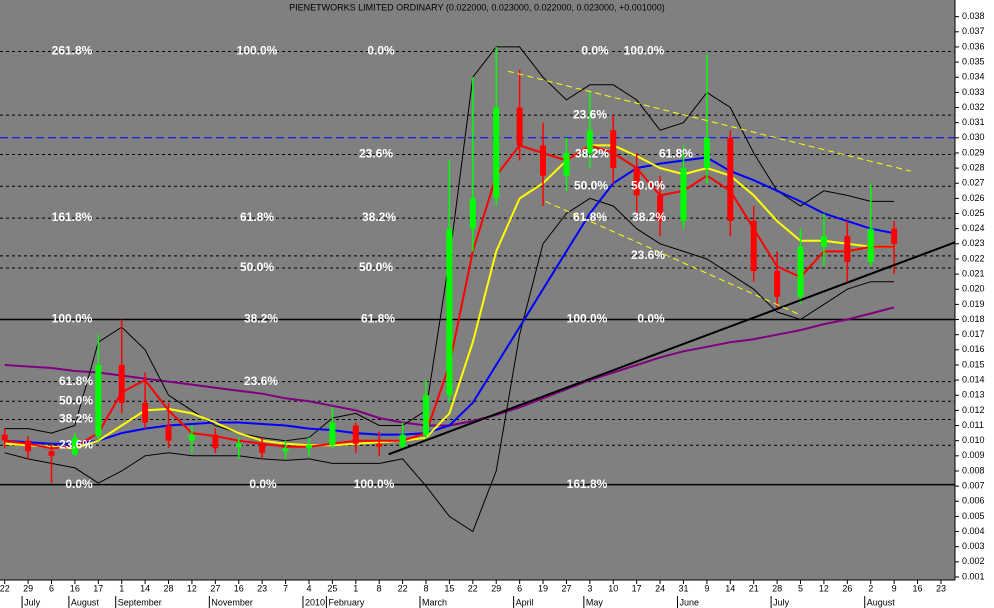 This screenshot has width=994, height=608. I want to click on x-tick-label: 27, so click(215, 588).